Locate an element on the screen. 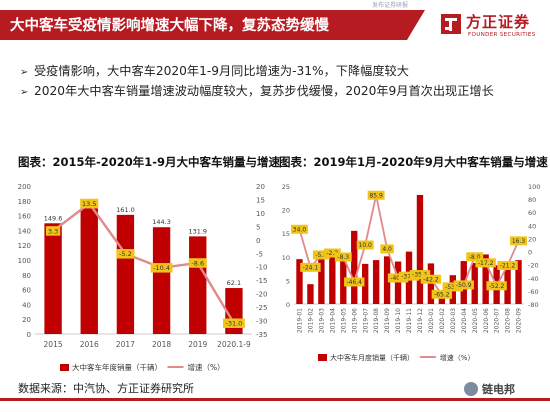 Image resolution: width=550 pixels, height=412 pixels. x-tick-label: 2020-02 is located at coordinates (442, 320).